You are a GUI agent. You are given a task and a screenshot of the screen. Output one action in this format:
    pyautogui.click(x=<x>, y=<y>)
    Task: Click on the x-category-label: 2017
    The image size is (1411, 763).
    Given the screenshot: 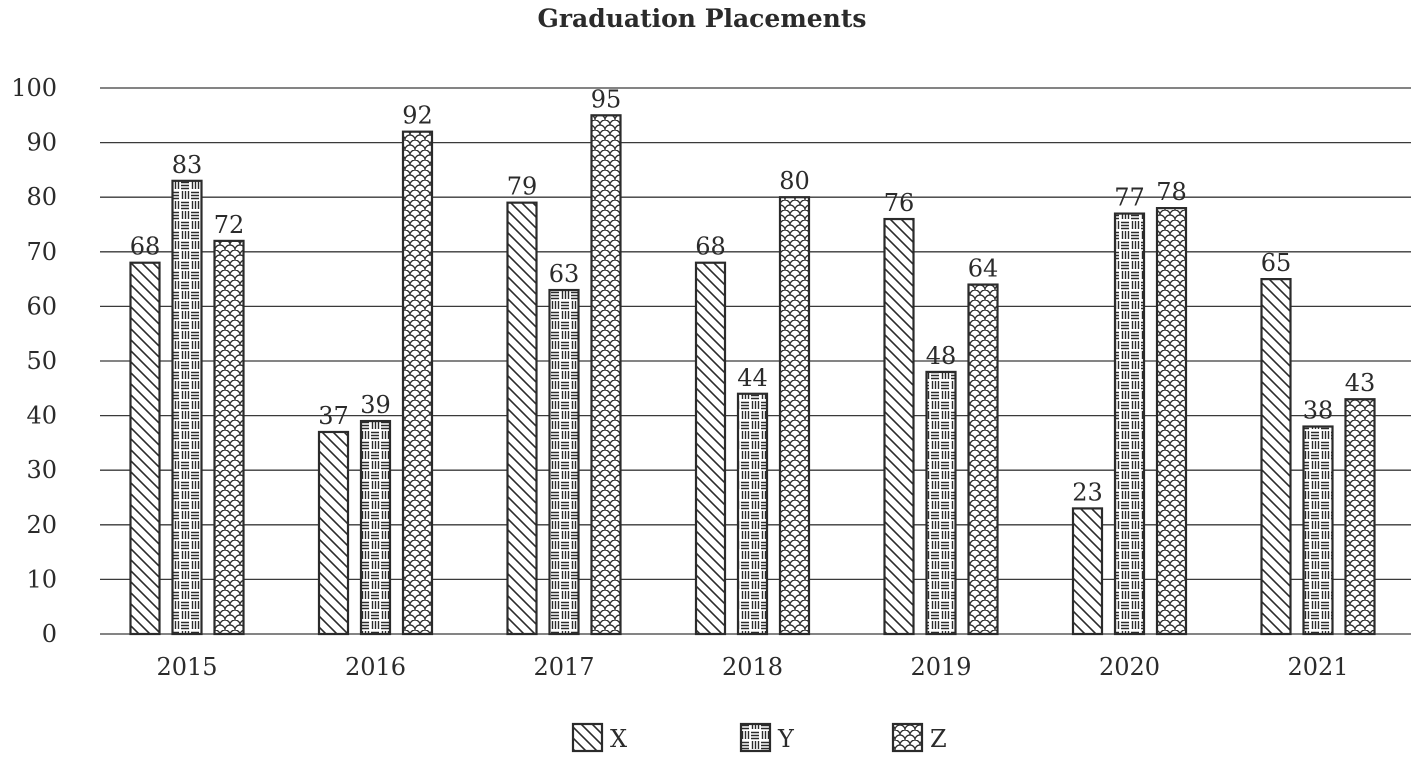 What is the action you would take?
    pyautogui.click(x=563, y=667)
    